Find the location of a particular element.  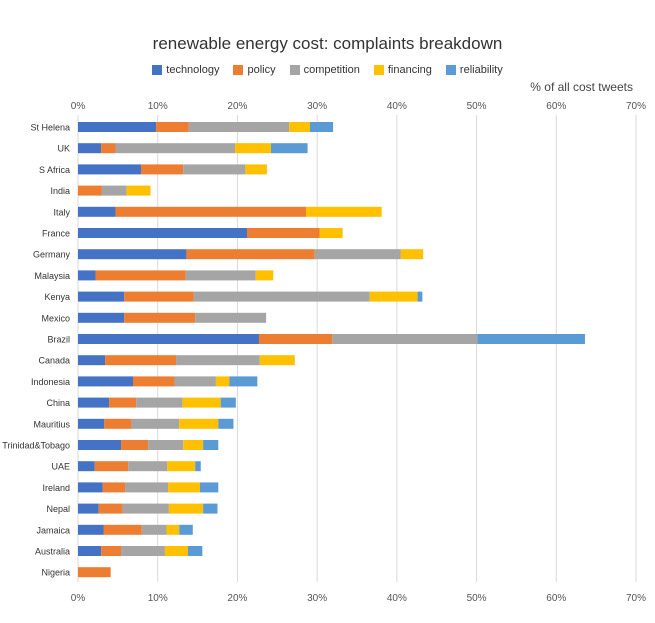

legend-item-policy: policy is located at coordinates (254, 70).